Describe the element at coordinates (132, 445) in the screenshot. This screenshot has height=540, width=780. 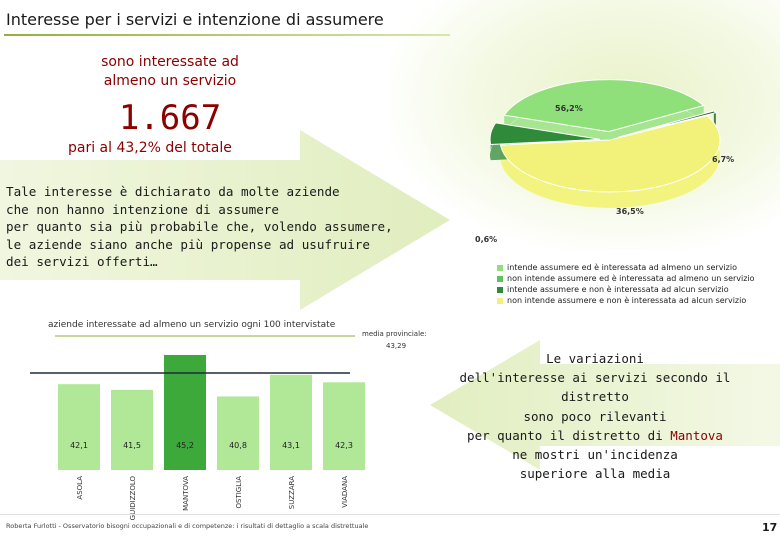
I see `bar-value-label: 41,5` at that location.